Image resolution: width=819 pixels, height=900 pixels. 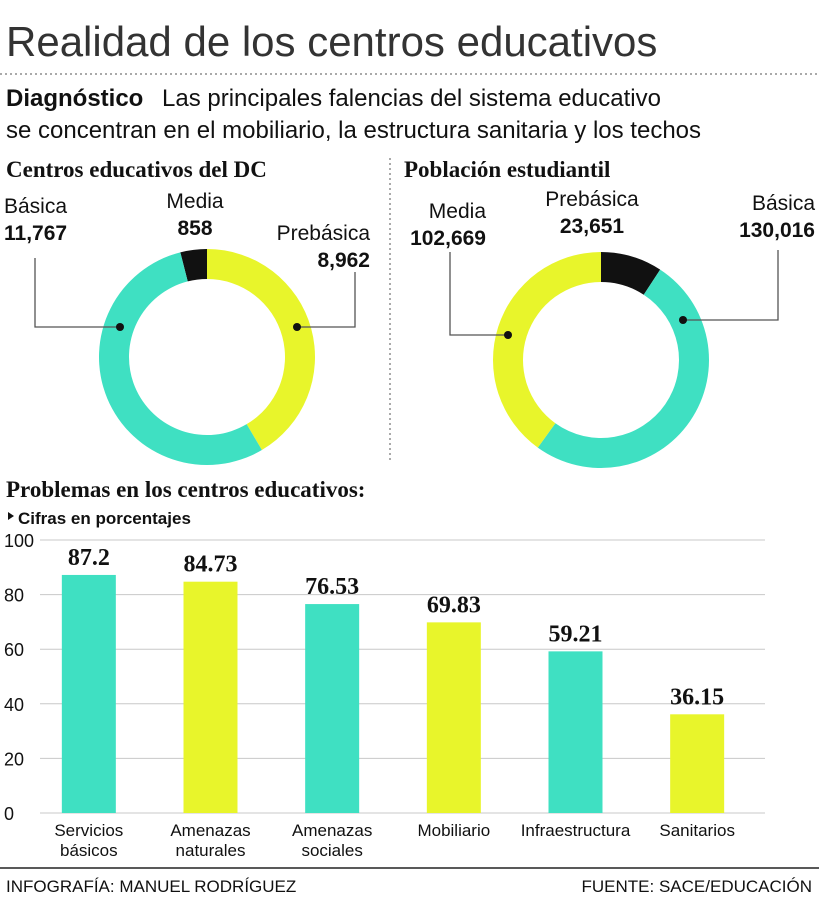 I want to click on x-tick-label: Amenazas sociales, so click(x=332, y=840).